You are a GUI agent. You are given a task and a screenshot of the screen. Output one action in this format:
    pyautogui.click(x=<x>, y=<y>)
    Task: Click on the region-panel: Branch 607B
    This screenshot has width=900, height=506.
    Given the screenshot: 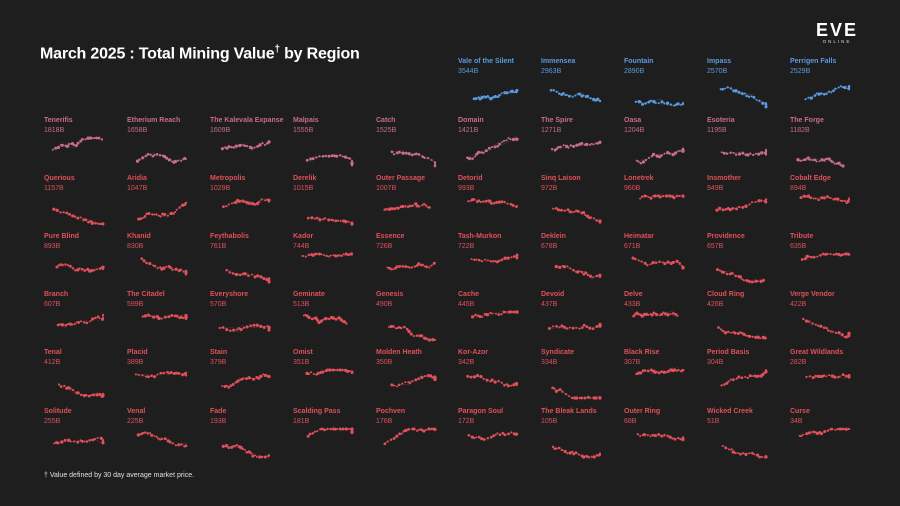 What is the action you would take?
    pyautogui.click(x=84, y=319)
    